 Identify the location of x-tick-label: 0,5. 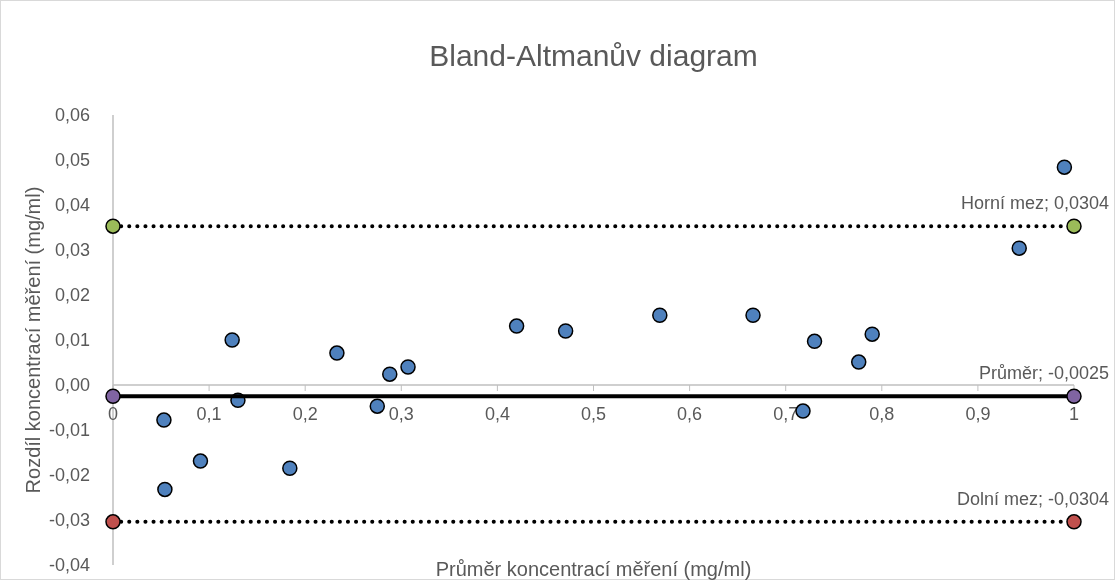
(593, 414).